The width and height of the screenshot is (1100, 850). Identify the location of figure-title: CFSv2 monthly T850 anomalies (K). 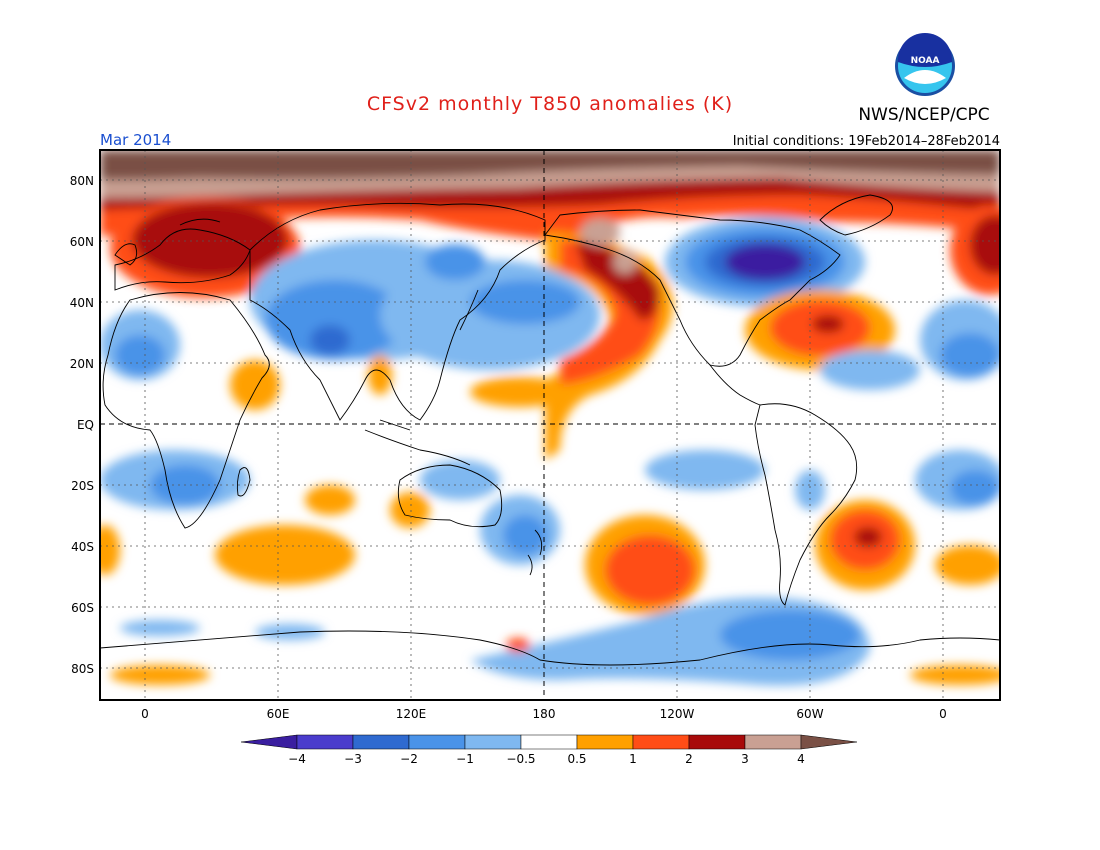
(550, 104).